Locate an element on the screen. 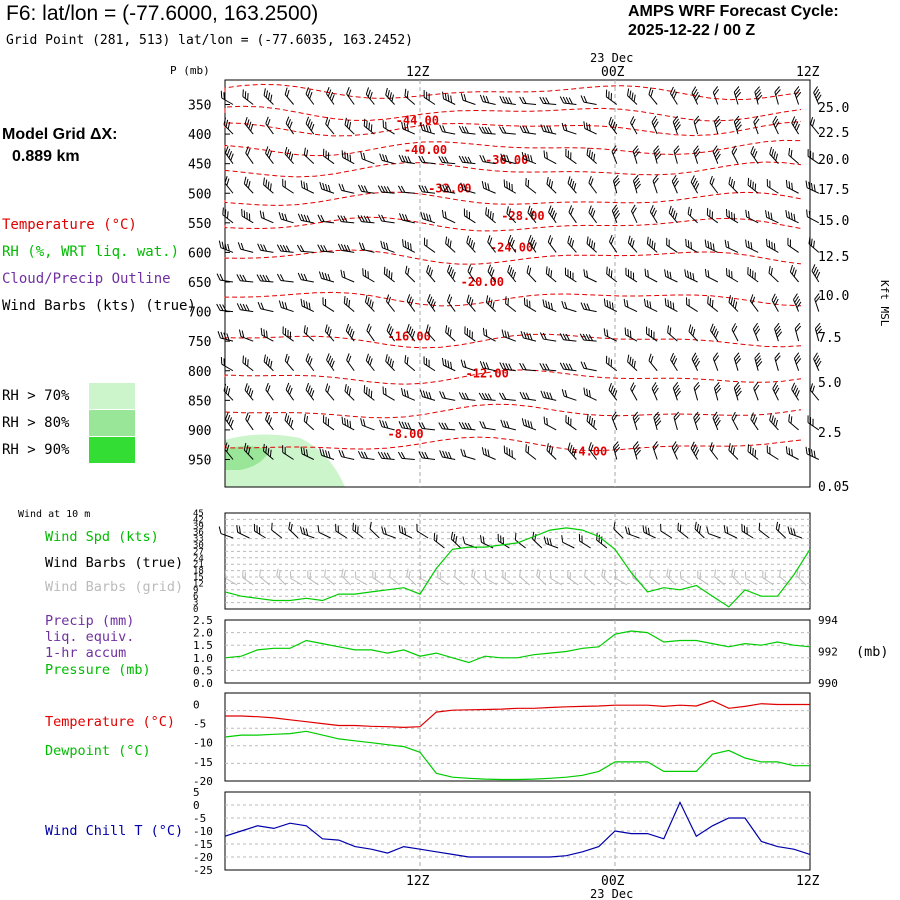  pressure-line is located at coordinates (517, 647).